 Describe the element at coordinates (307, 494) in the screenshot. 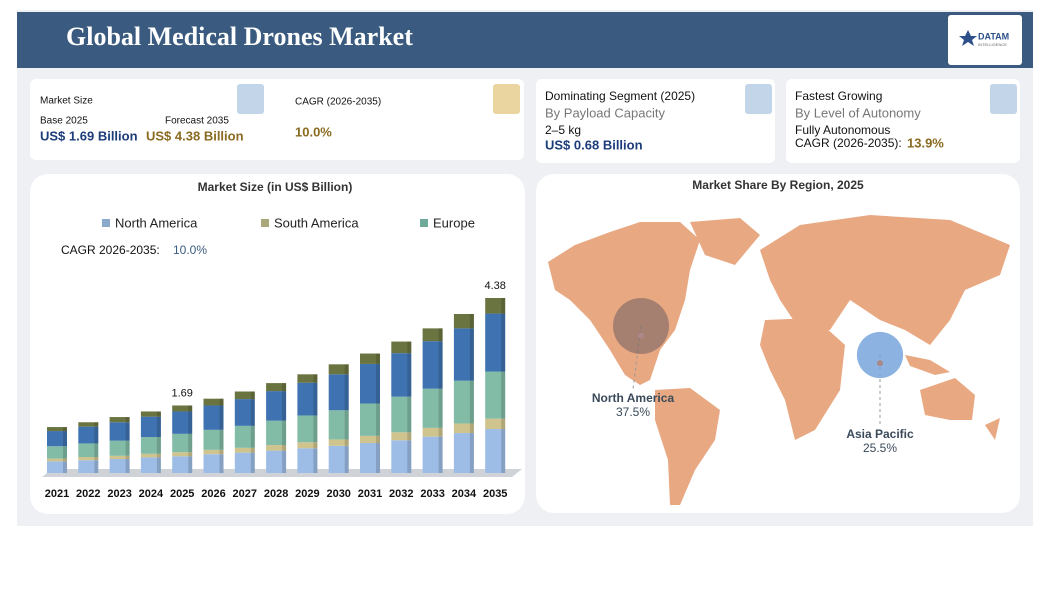

I see `x-tick-label: 2029` at that location.